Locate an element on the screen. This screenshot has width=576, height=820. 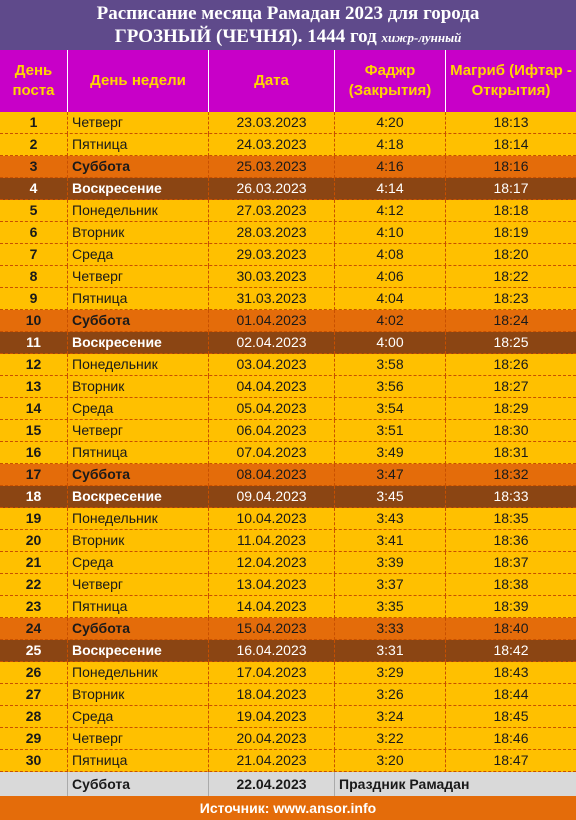
table-row: 1 Четверг 23.03.2023 4:20 18:13 is located at coordinates (288, 123).